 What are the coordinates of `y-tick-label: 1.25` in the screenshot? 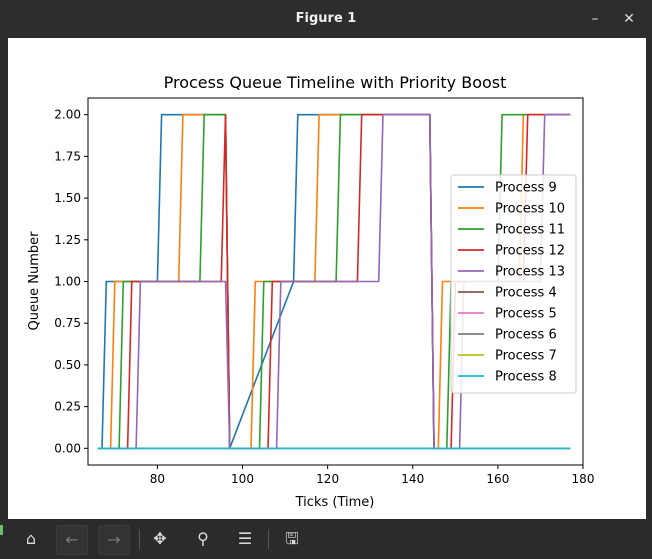 It's located at (67, 240).